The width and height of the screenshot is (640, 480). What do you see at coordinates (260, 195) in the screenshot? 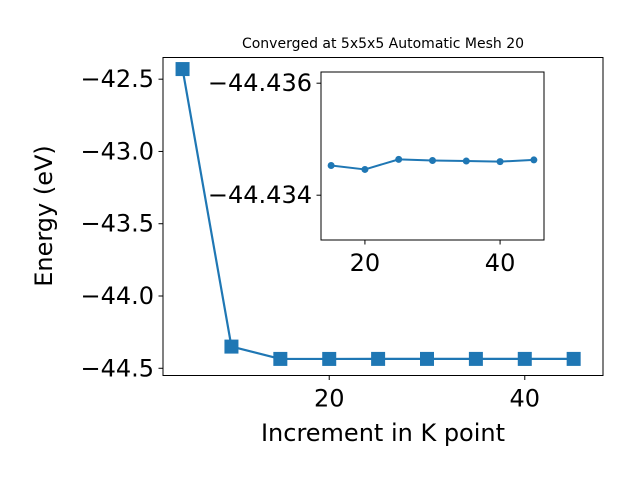
I see `inset-y-tick-label-1: −44.434` at bounding box center [260, 195].